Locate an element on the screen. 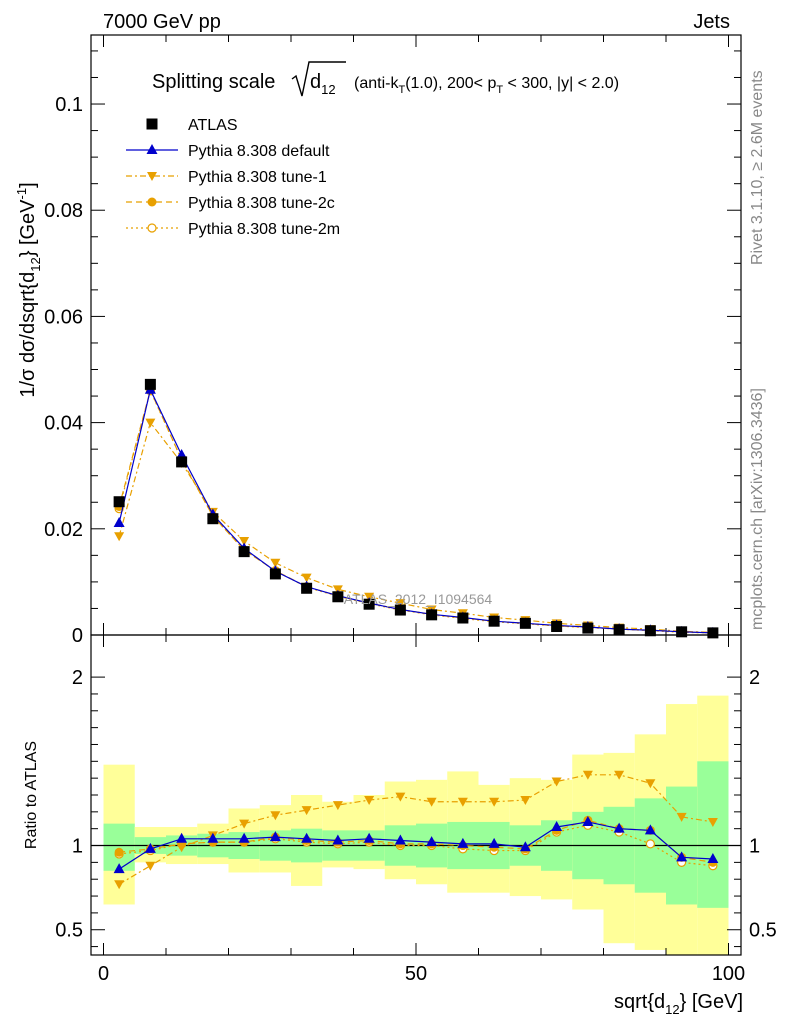 Image resolution: width=786 pixels, height=1024 pixels. x-axis-title-tail: } [GeV] is located at coordinates (711, 1002).